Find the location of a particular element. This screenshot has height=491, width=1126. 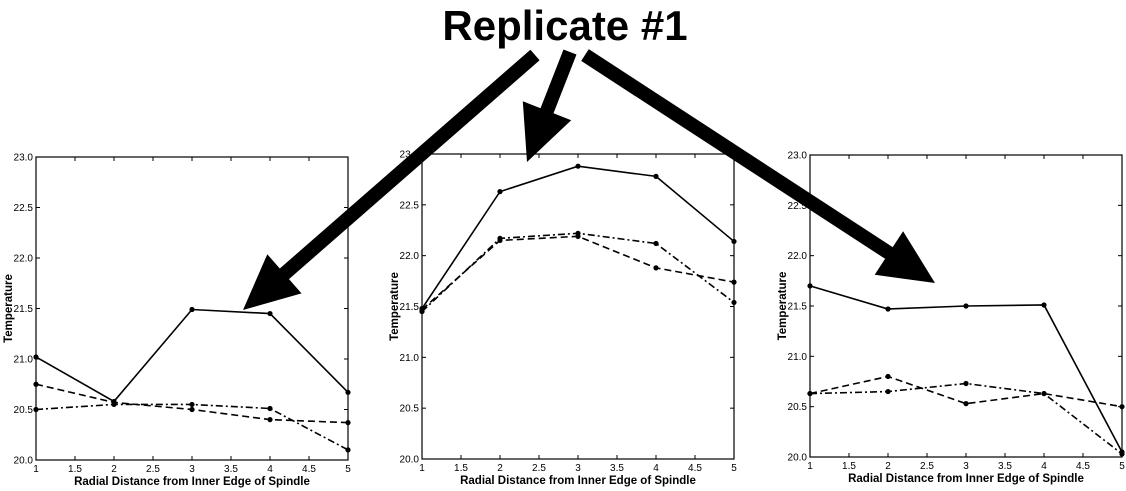

arrow-to-right-chart is located at coordinates (758, 166).